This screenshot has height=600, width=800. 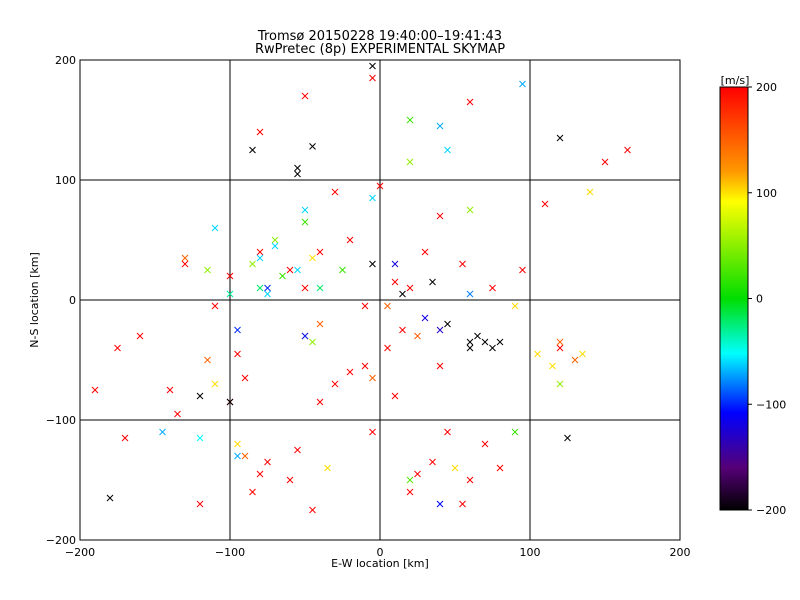 I want to click on x-tick-label: 0, so click(x=380, y=552).